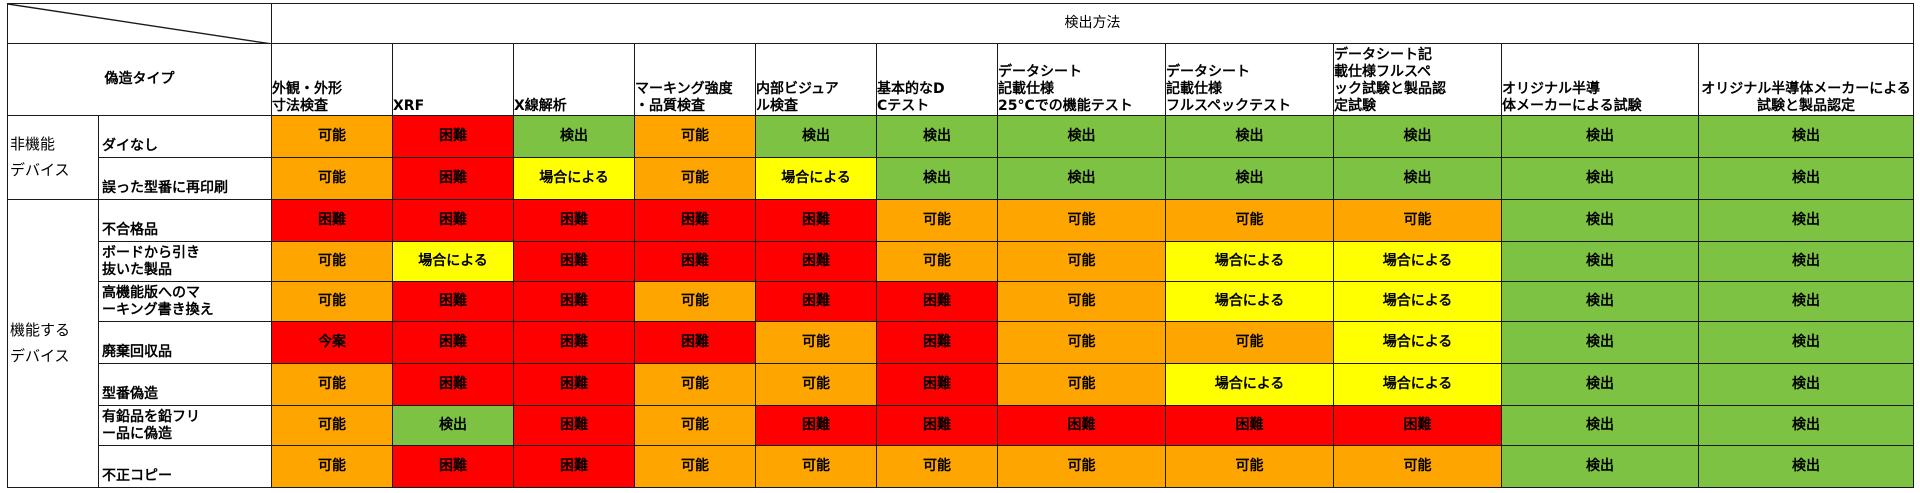 This screenshot has height=493, width=1920. I want to click on forgery-type-label: 誤った型番に再印刷, so click(185, 178).